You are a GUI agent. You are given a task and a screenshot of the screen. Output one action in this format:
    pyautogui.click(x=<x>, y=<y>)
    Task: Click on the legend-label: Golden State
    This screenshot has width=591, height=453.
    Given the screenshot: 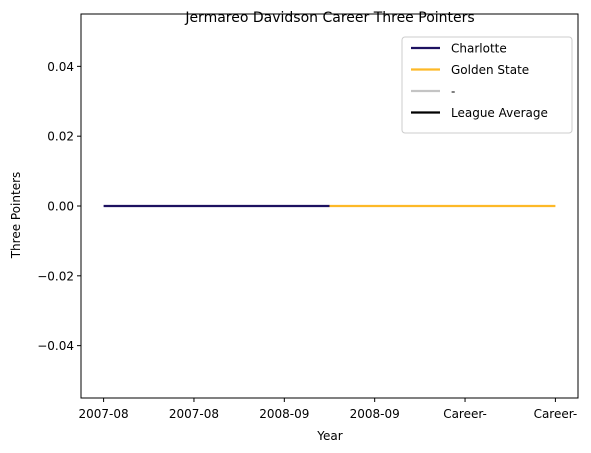 What is the action you would take?
    pyautogui.click(x=490, y=70)
    